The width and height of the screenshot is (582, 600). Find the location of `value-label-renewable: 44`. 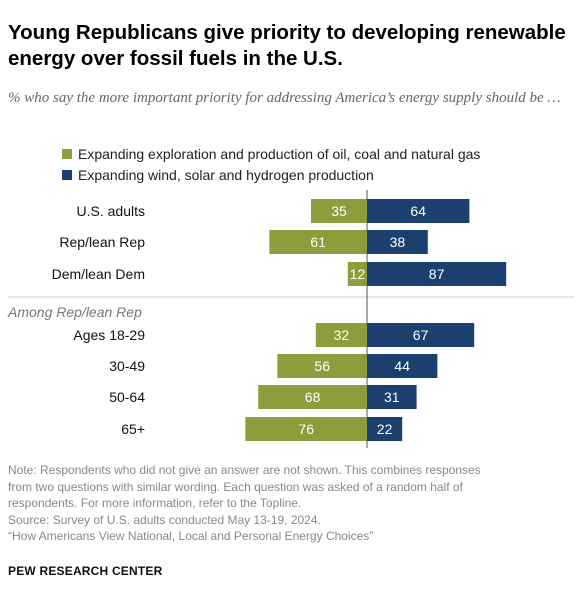

value-label-renewable: 44 is located at coordinates (402, 366).